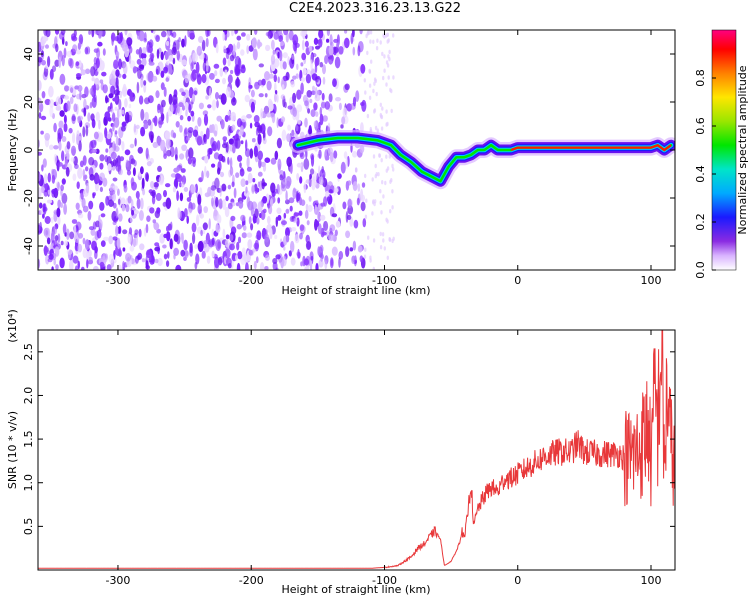 The image size is (750, 600). Describe the element at coordinates (117, 580) in the screenshot. I see `x-tick-label: -300` at that location.